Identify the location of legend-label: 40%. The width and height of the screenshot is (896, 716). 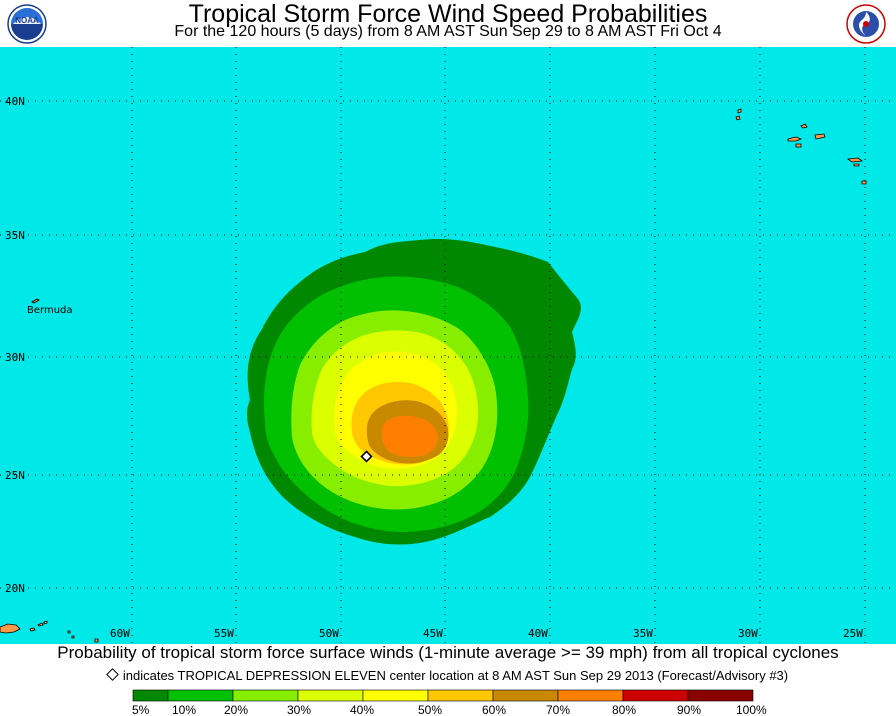
(362, 709).